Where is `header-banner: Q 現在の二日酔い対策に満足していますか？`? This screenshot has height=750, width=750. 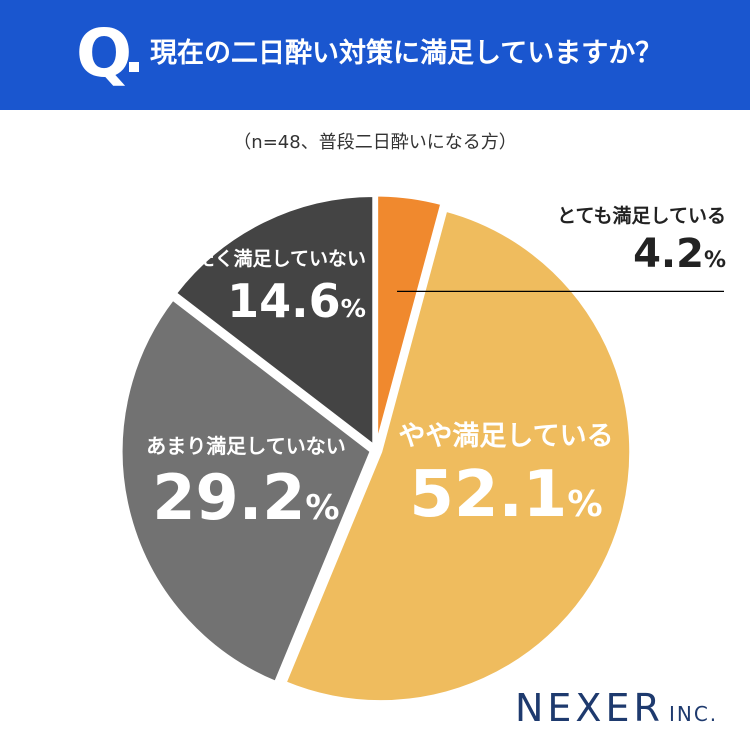 header-banner: Q 現在の二日酔い対策に満足していますか？ is located at coordinates (375, 55).